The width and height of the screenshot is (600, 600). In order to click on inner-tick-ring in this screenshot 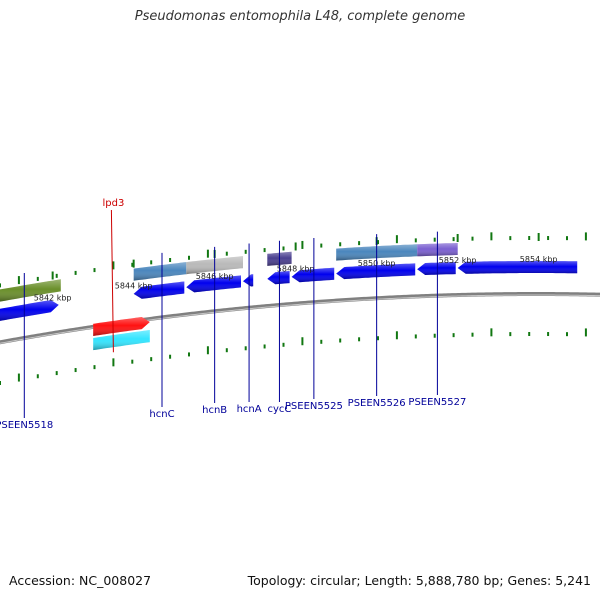, I will do `click(293, 260)`.